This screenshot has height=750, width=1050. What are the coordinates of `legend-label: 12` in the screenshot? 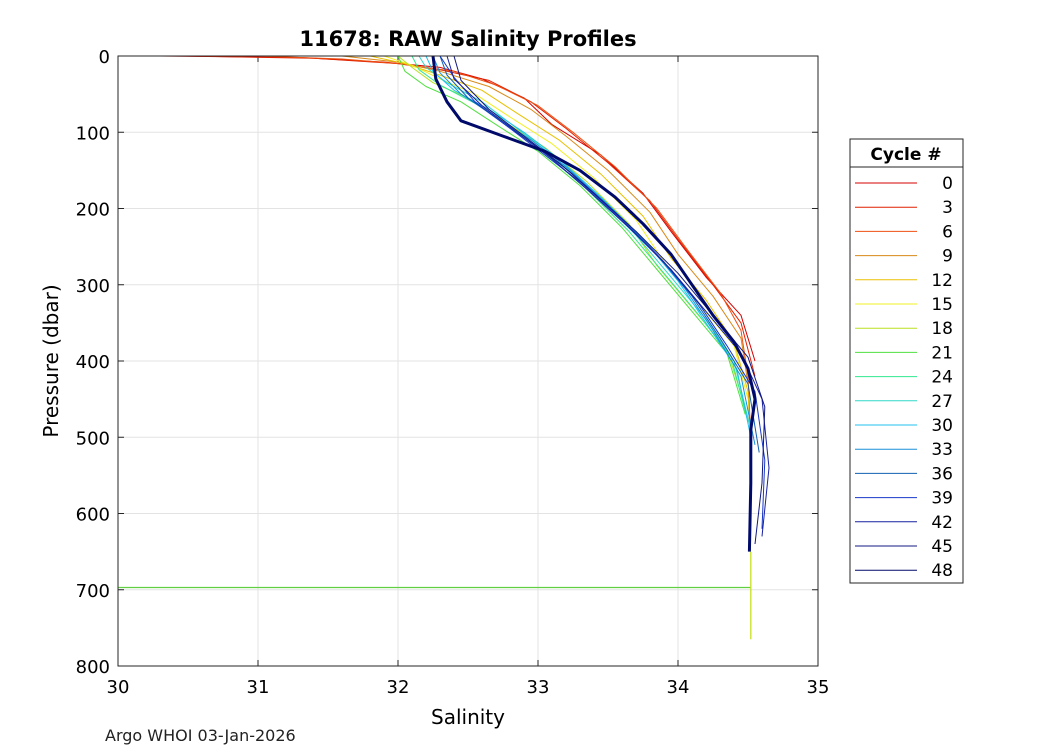 It's located at (942, 281).